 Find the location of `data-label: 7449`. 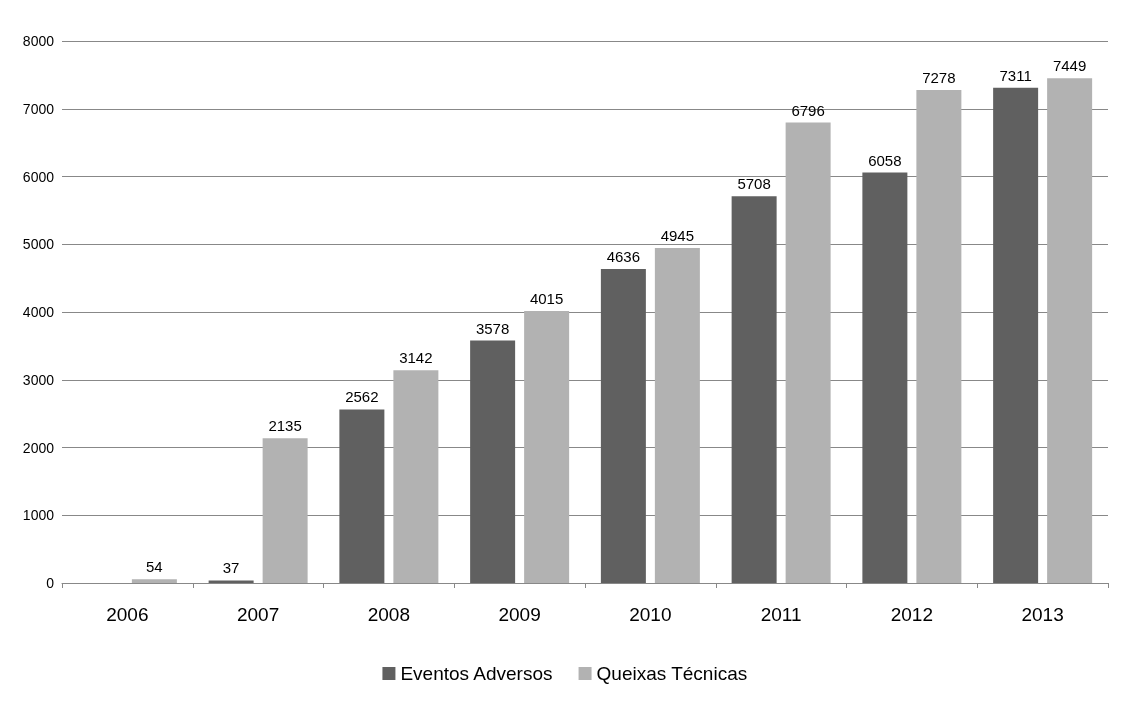

data-label: 7449 is located at coordinates (1069, 66).